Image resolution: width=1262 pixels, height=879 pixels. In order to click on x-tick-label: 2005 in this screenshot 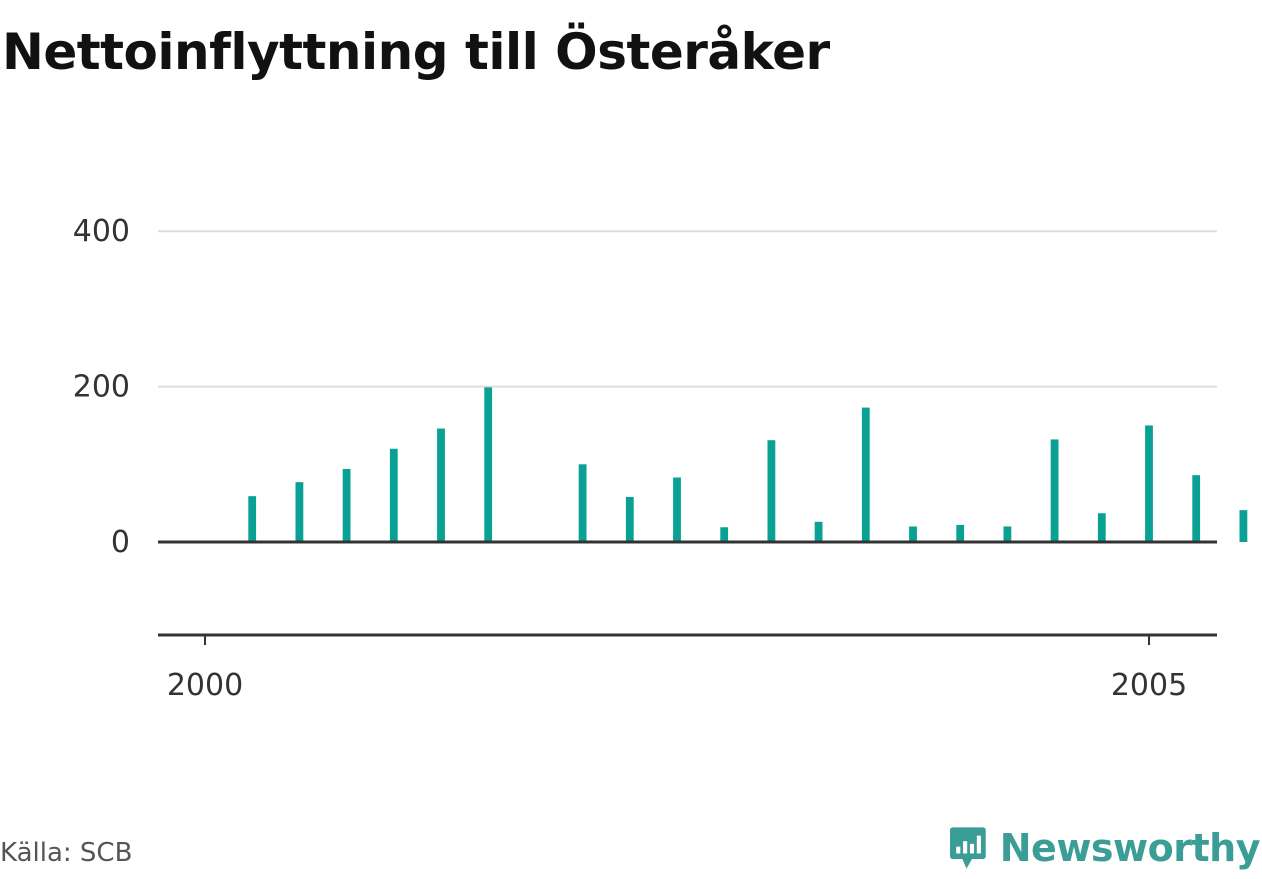, I will do `click(1149, 685)`.